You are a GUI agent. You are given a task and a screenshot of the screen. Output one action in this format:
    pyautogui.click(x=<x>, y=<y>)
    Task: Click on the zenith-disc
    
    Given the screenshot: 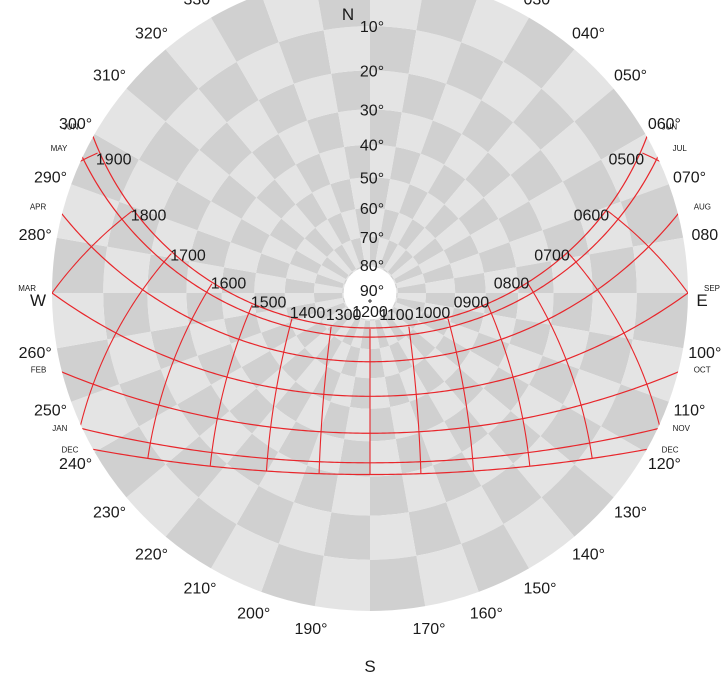 What is the action you would take?
    pyautogui.click(x=370, y=293)
    